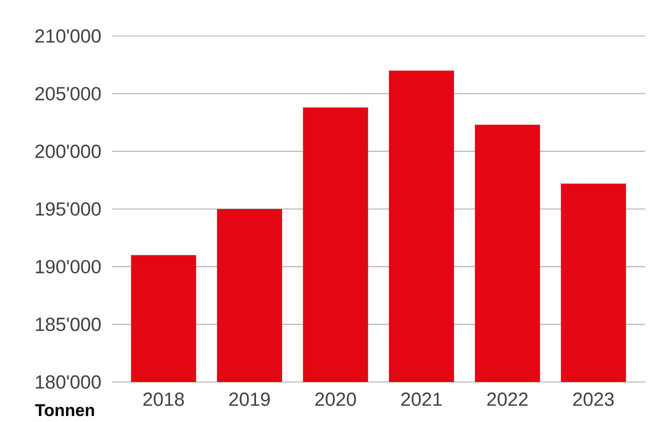 The height and width of the screenshot is (422, 656). Describe the element at coordinates (421, 399) in the screenshot. I see `x-tick-label: 2021` at that location.